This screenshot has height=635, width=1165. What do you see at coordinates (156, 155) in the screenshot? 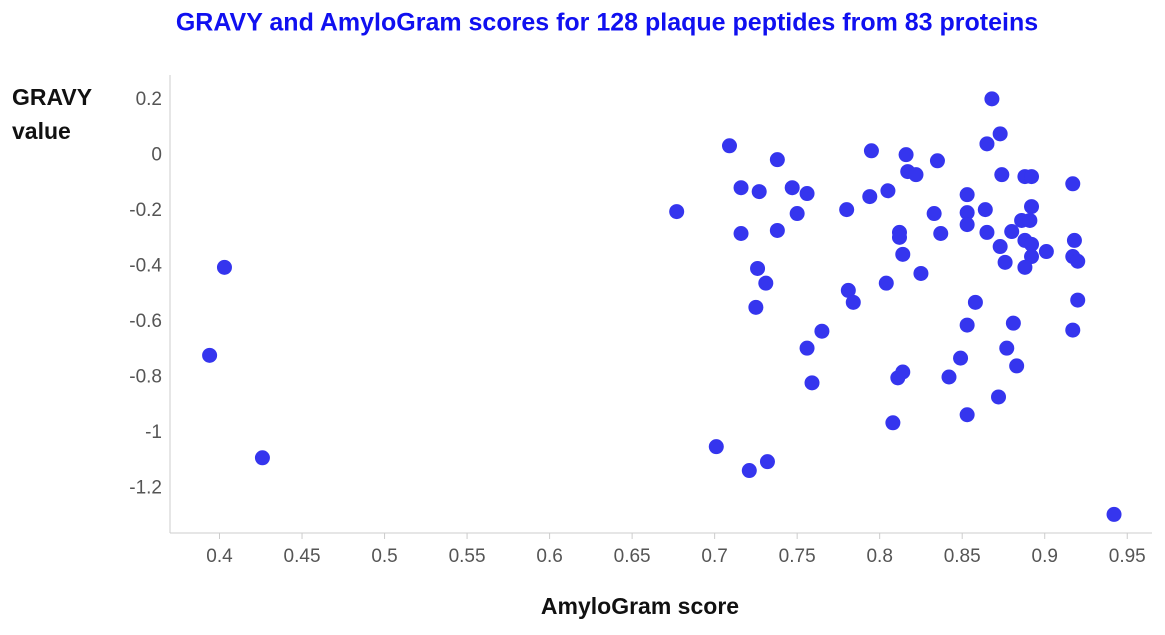
I see `y-tick-label: 0` at bounding box center [156, 155].